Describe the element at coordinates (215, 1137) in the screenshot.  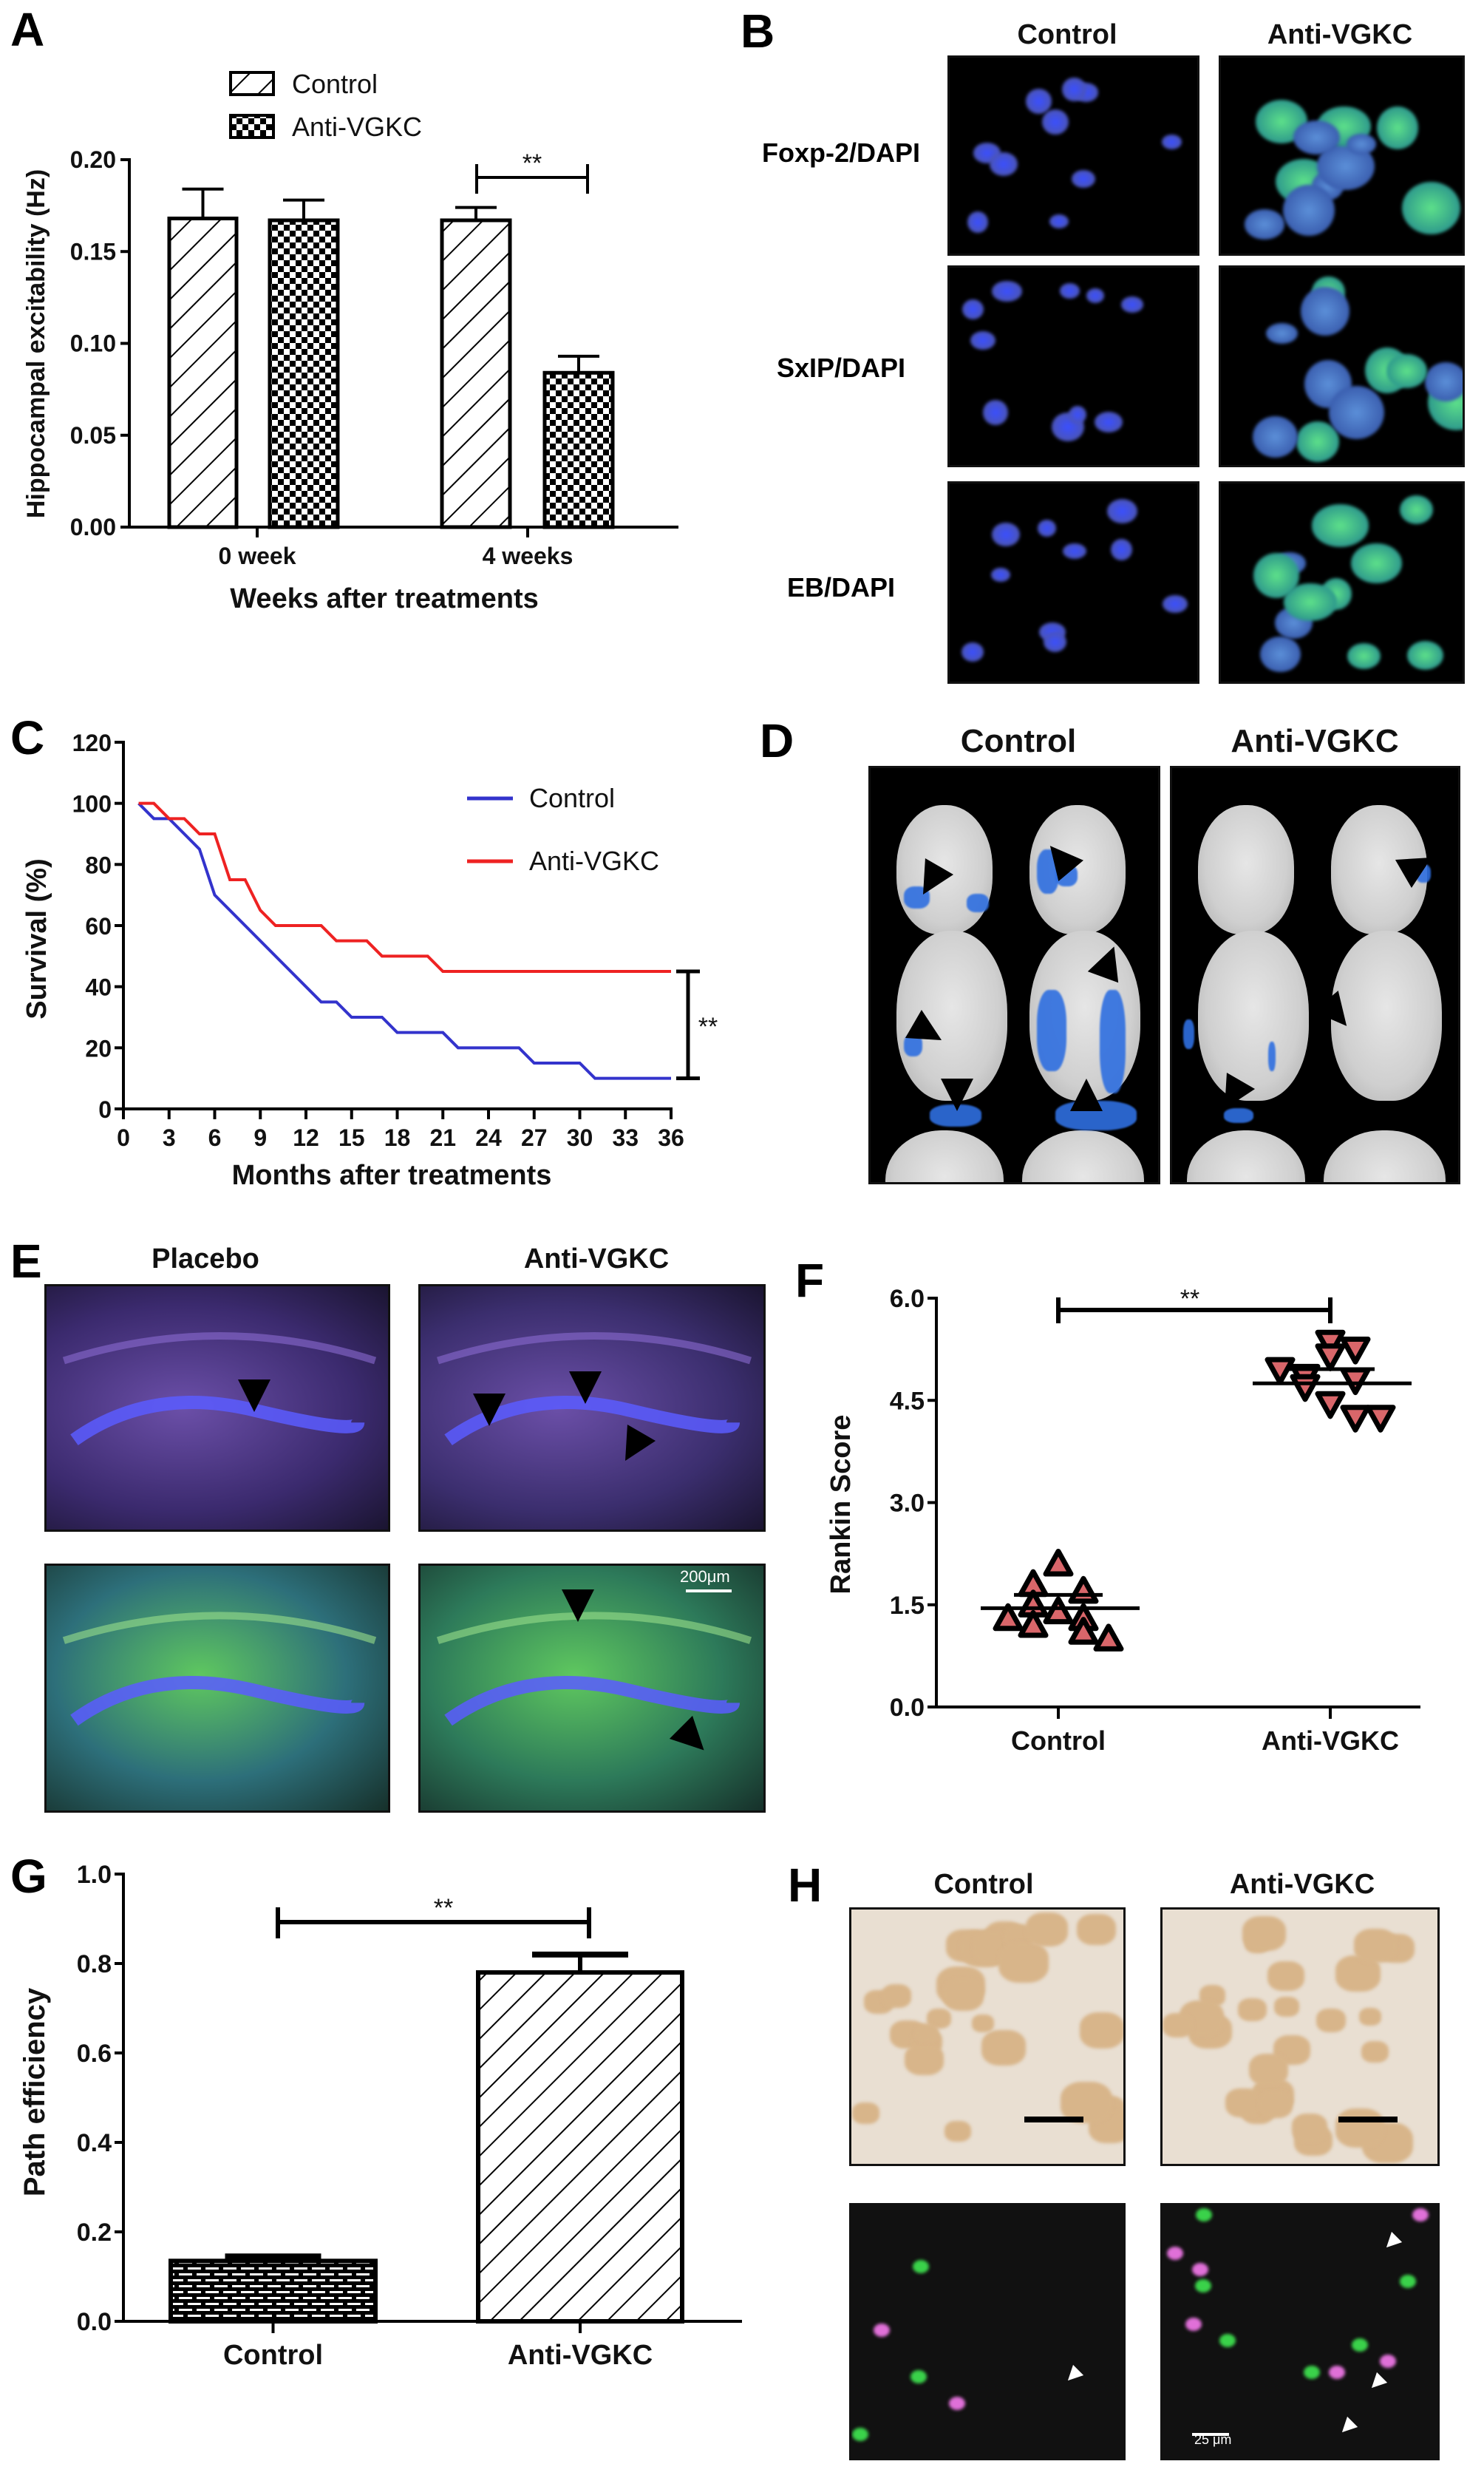
I see `x-tick-label: 6` at that location.